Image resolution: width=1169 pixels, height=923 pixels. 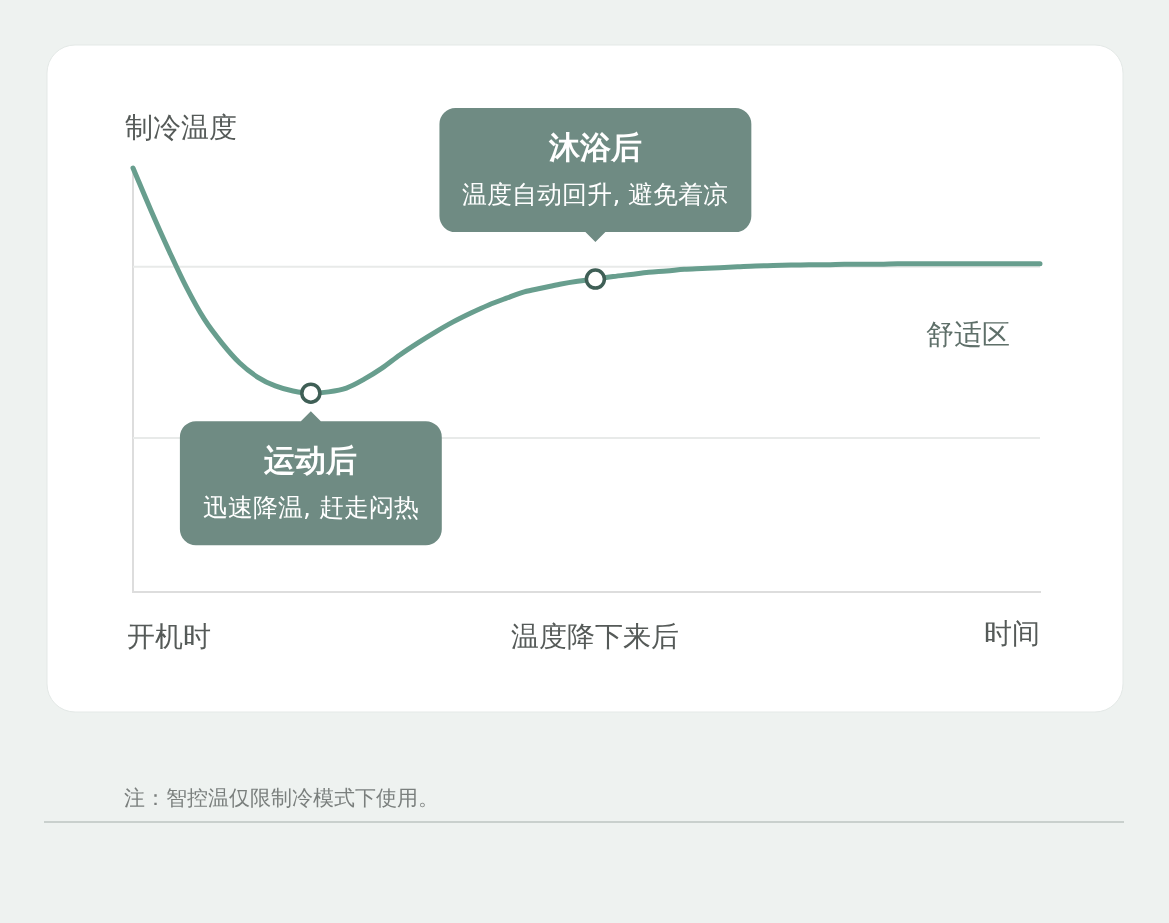 What do you see at coordinates (594, 147) in the screenshot?
I see `text: 沐浴后` at bounding box center [594, 147].